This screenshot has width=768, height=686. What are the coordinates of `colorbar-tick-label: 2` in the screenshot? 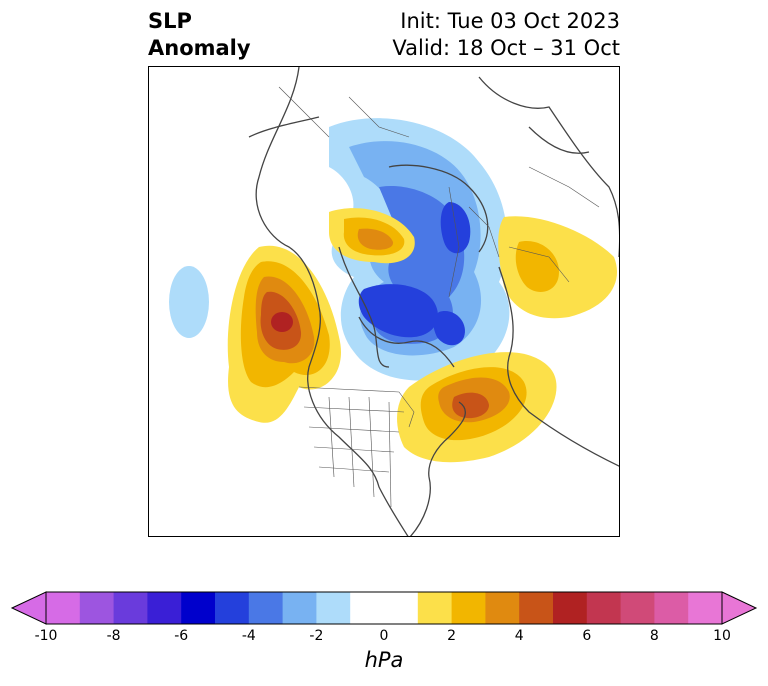 It's located at (452, 636).